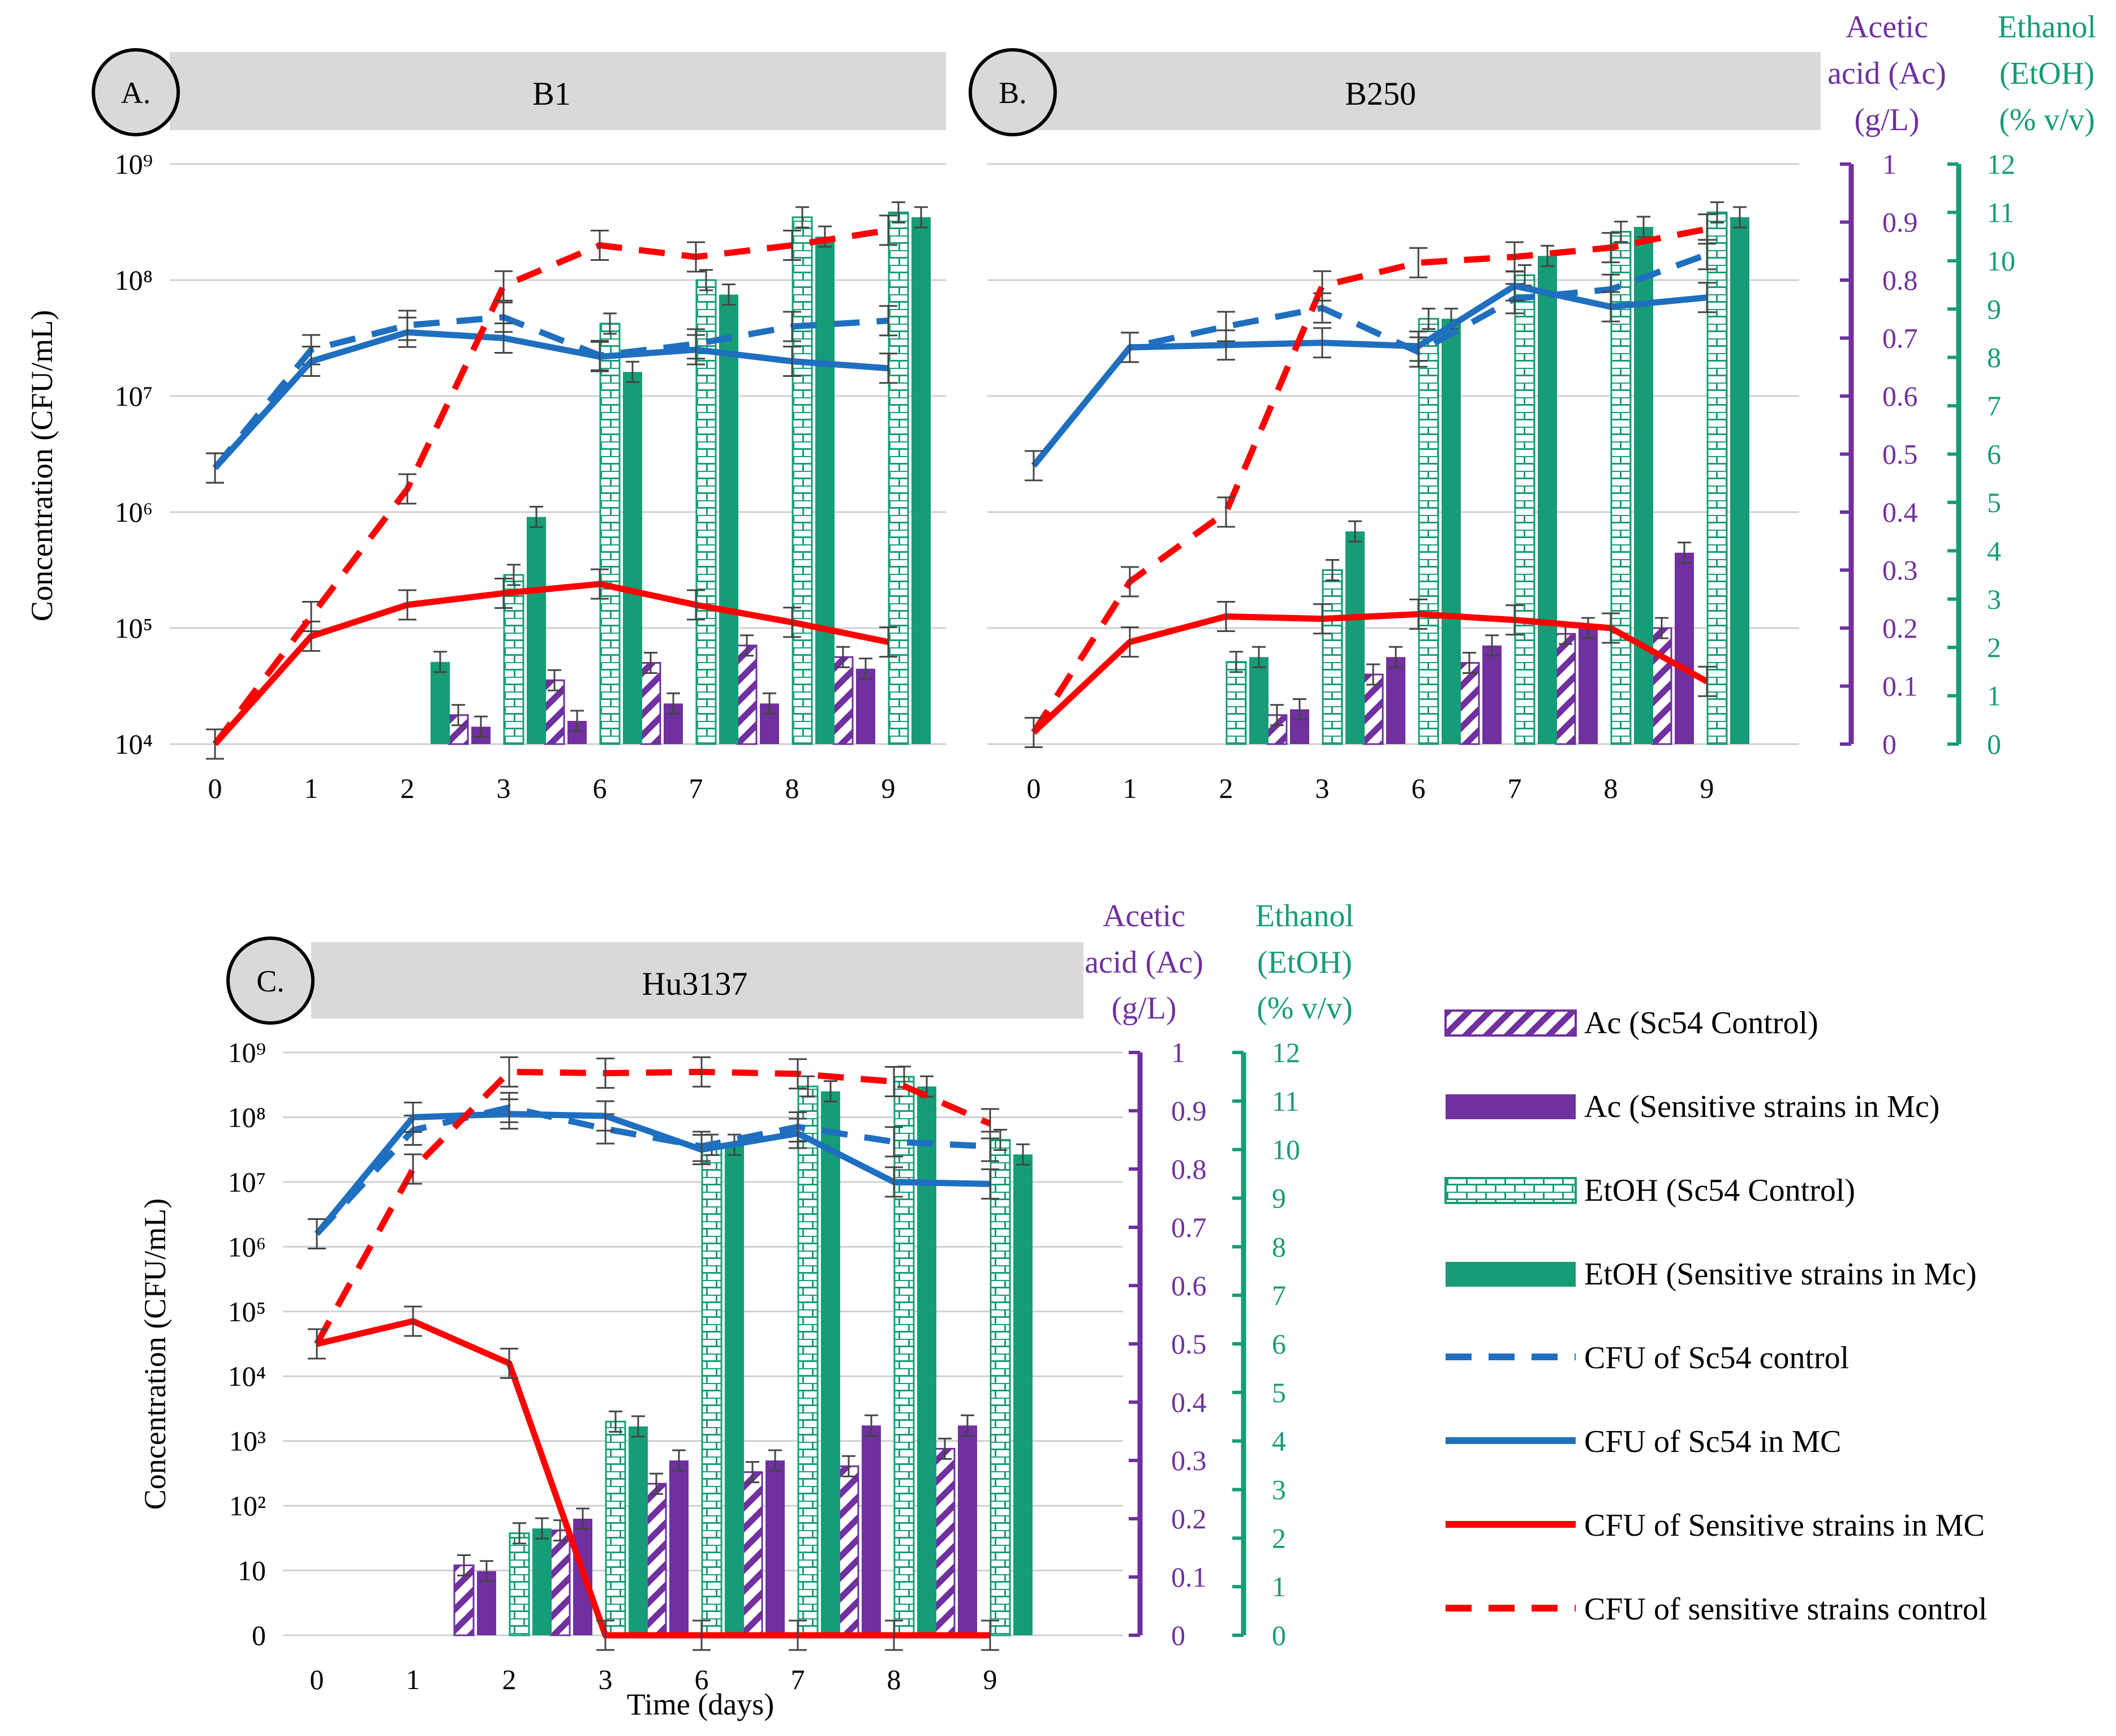 This screenshot has width=2116, height=1736. What do you see at coordinates (653, 1679) in the screenshot?
I see `panel-c-x-ticks: 0 1 2 3 6 7 8 9` at bounding box center [653, 1679].